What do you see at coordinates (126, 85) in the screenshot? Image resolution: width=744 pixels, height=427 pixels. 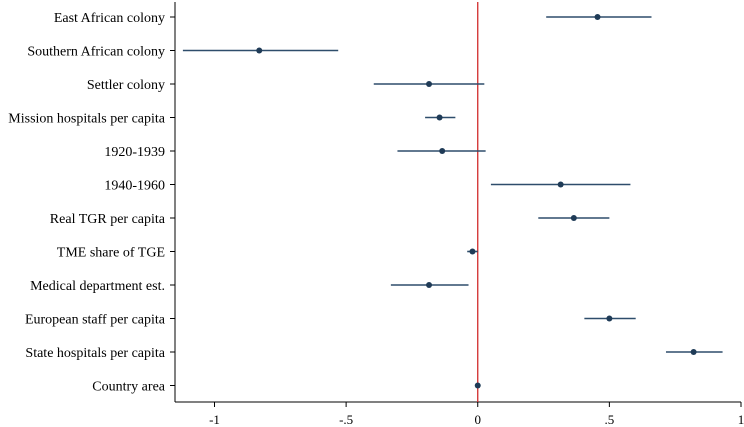 I see `y-tick-label: Settler colony` at bounding box center [126, 85].